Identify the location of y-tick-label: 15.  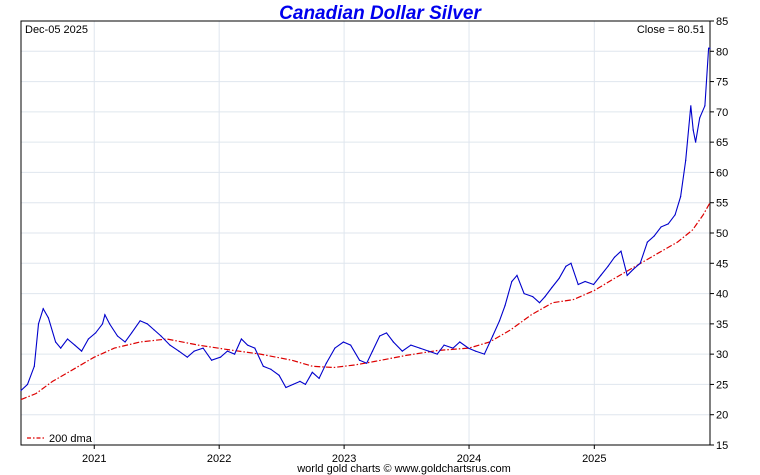
(722, 446).